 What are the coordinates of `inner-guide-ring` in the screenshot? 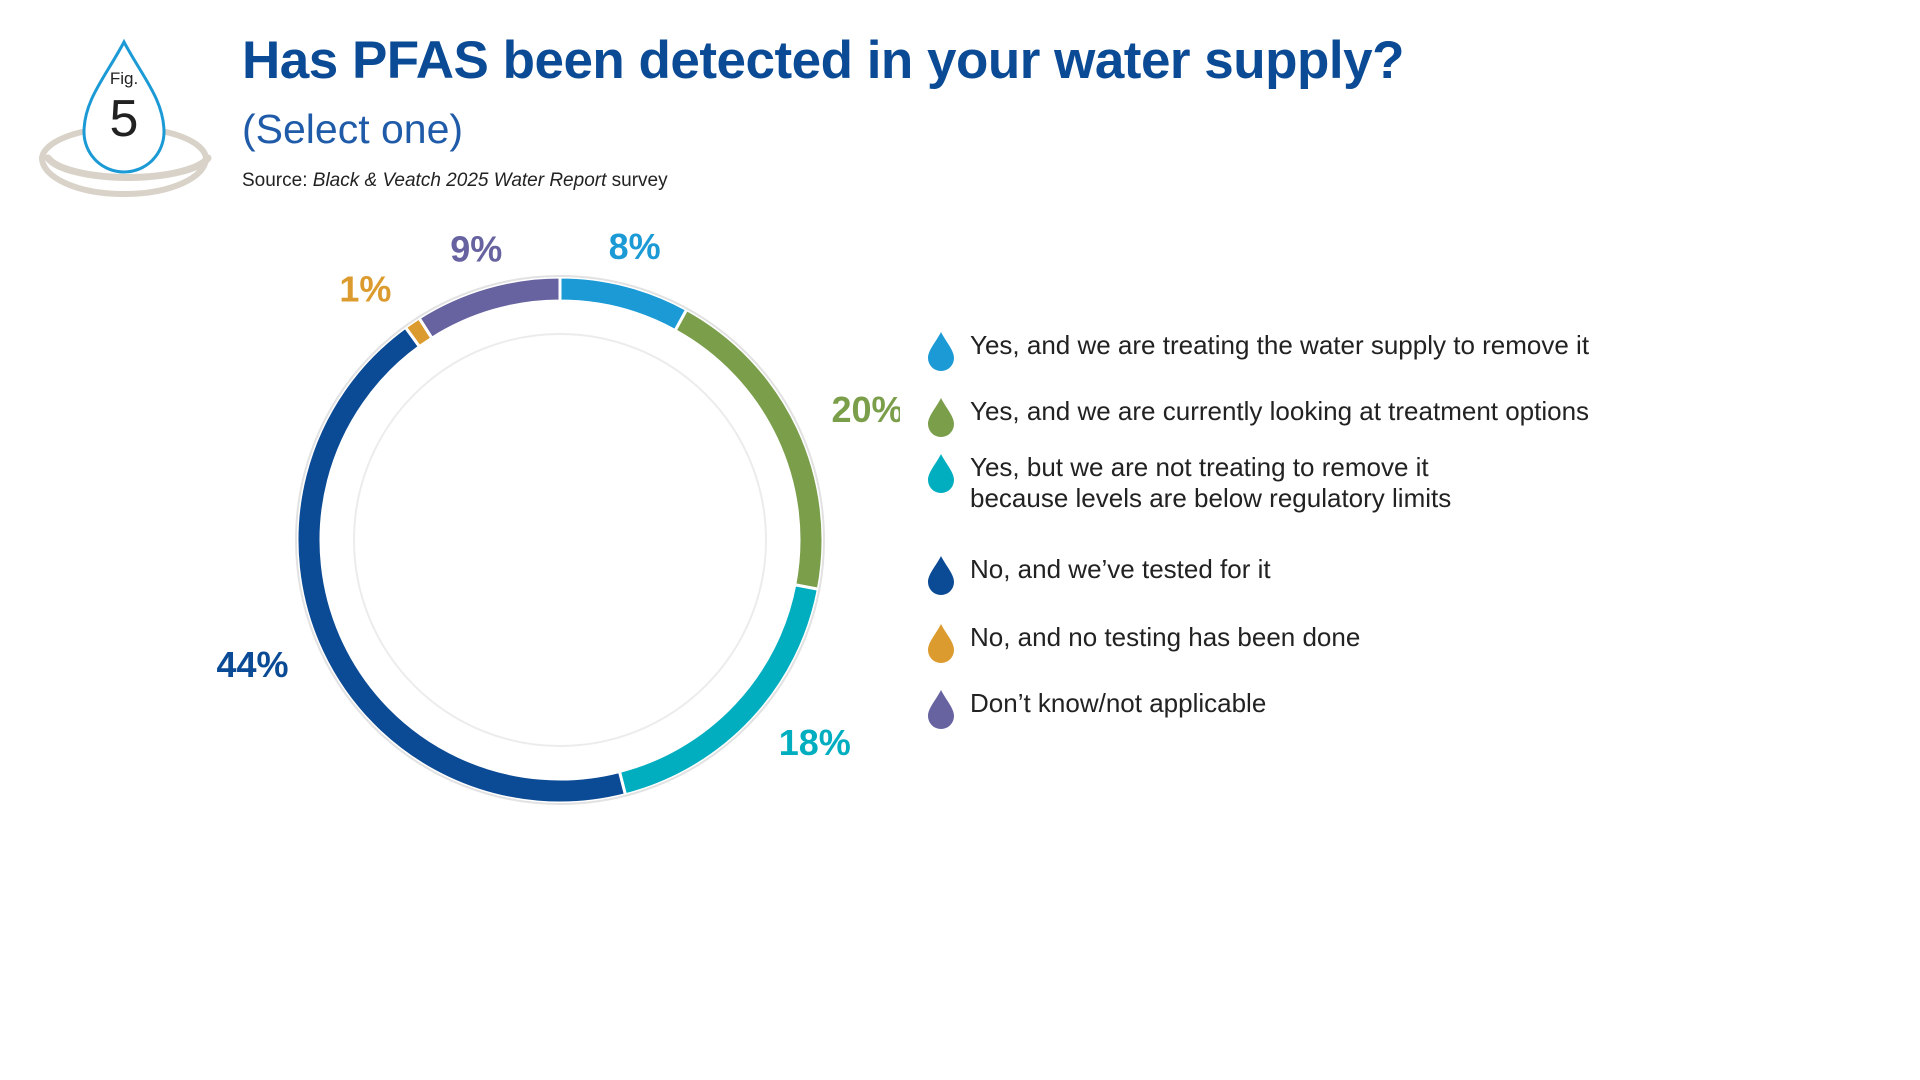 It's located at (560, 540).